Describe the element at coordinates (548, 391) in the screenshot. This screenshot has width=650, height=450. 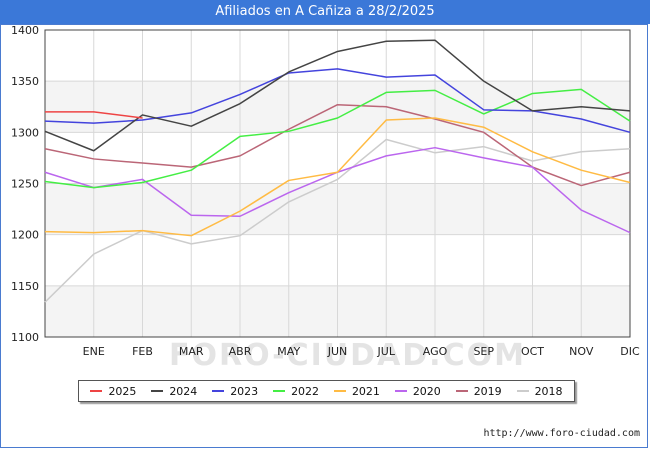
I see `legend-label: 2018` at that location.